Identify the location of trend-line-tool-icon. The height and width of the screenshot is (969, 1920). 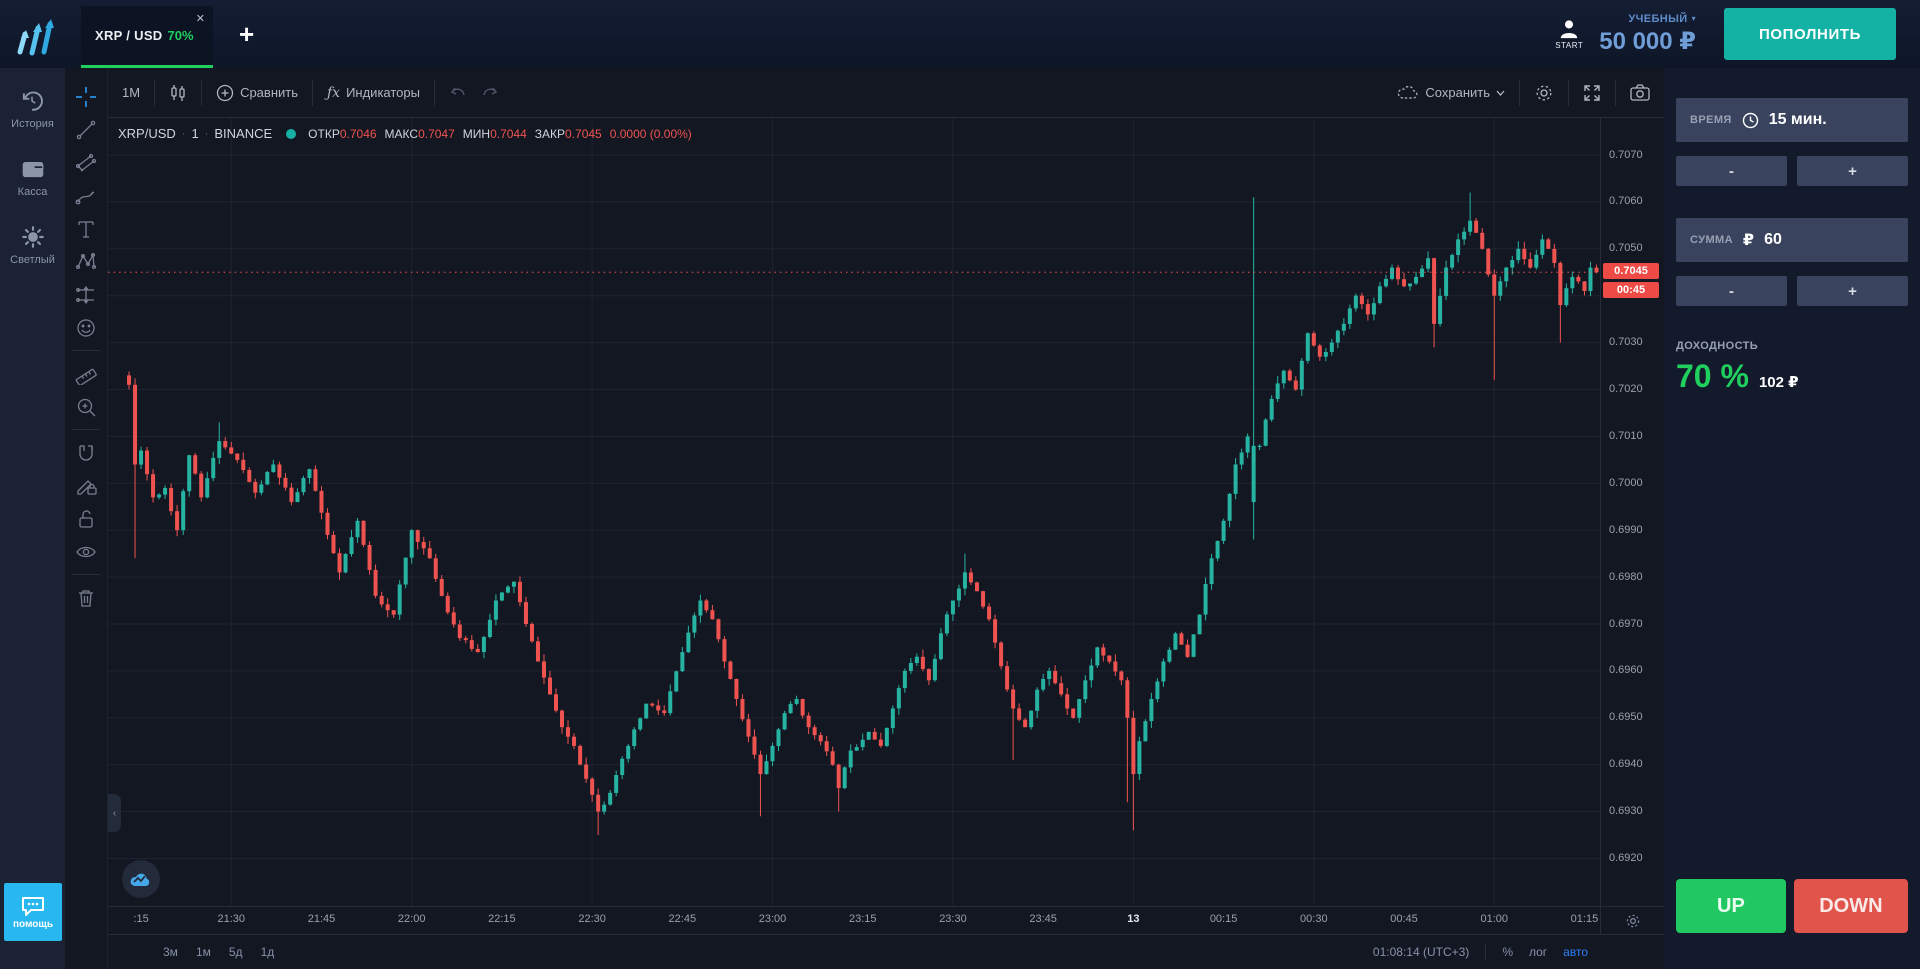
(86, 129).